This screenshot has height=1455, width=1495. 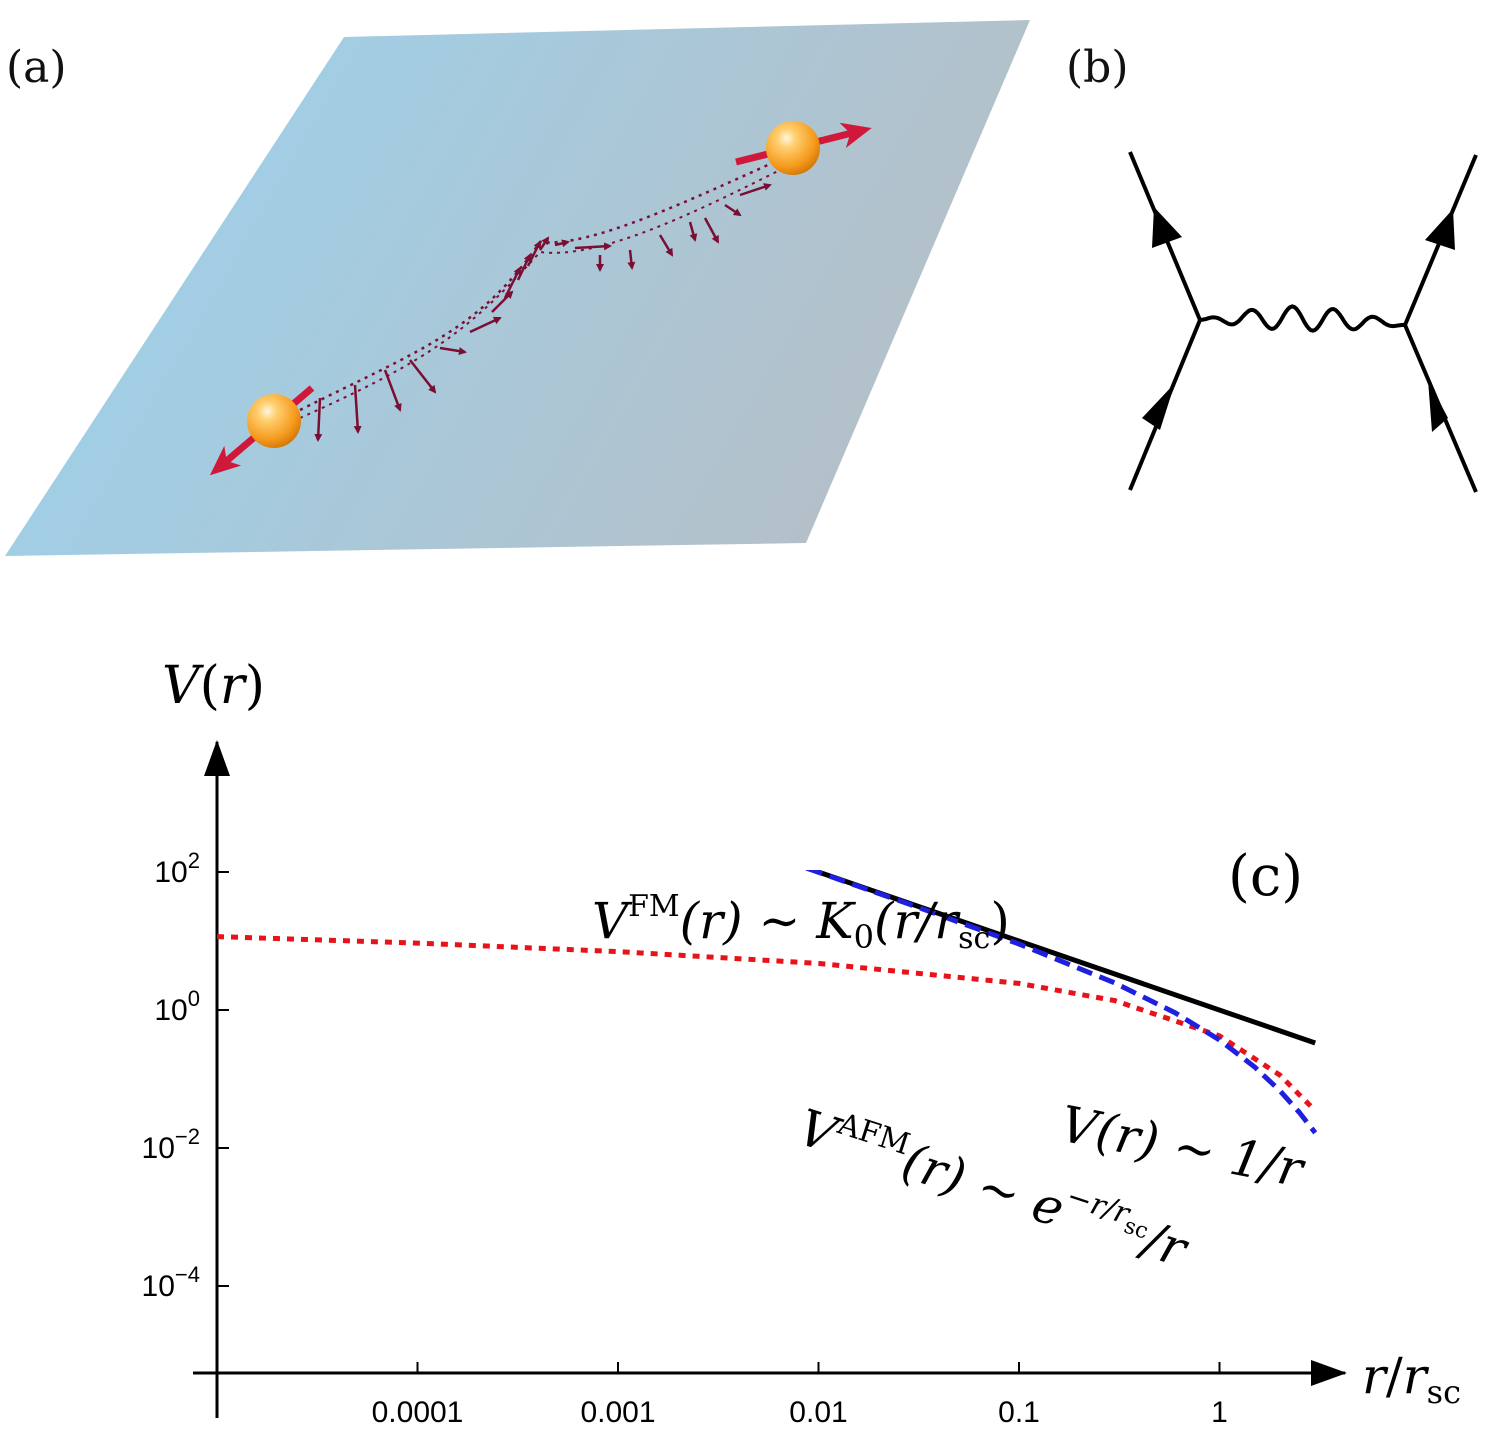 What do you see at coordinates (36, 67) in the screenshot?
I see `panel-label-a: (a)` at bounding box center [36, 67].